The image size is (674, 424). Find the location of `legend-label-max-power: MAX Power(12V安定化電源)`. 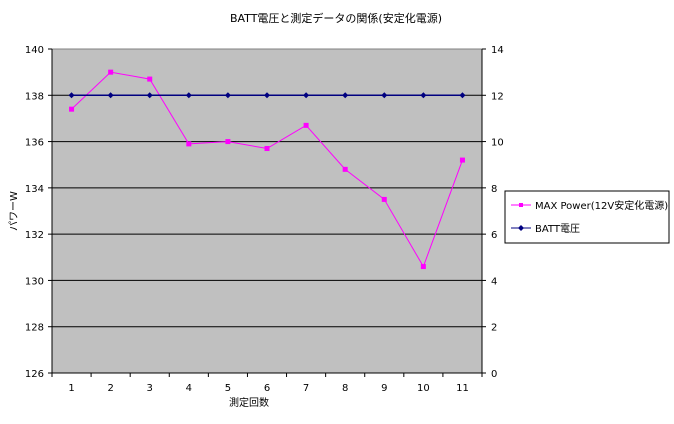

legend-label-max-power: MAX Power(12V安定化電源) is located at coordinates (601, 205).